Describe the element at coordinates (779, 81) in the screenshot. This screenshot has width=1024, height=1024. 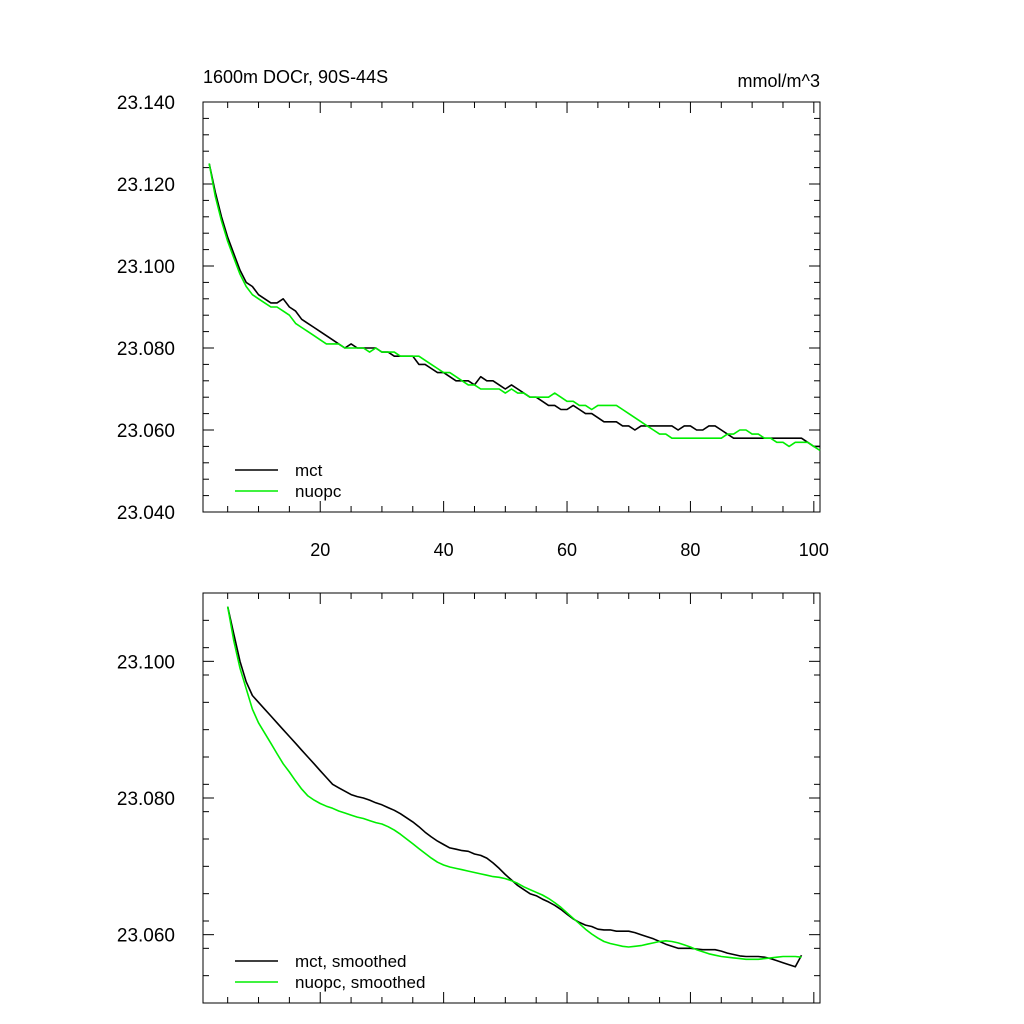
I see `top-panel-units: mmol/m^3` at that location.